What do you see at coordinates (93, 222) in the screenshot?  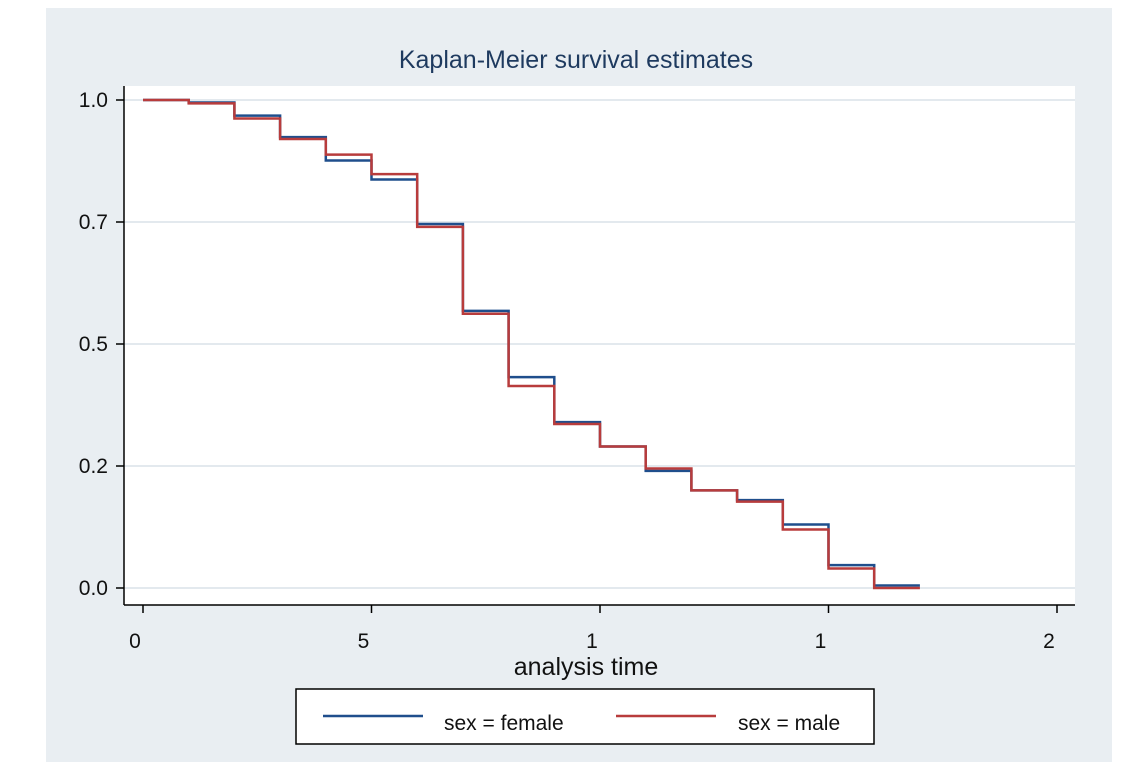 I see `y-tick-label-3: 0.7` at bounding box center [93, 222].